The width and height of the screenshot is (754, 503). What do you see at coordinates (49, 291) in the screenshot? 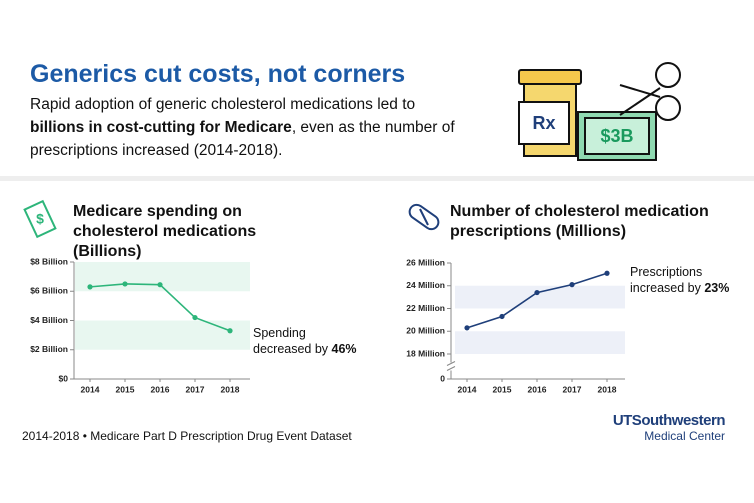
I see `y-tick-label: $6 Billion` at bounding box center [49, 291].